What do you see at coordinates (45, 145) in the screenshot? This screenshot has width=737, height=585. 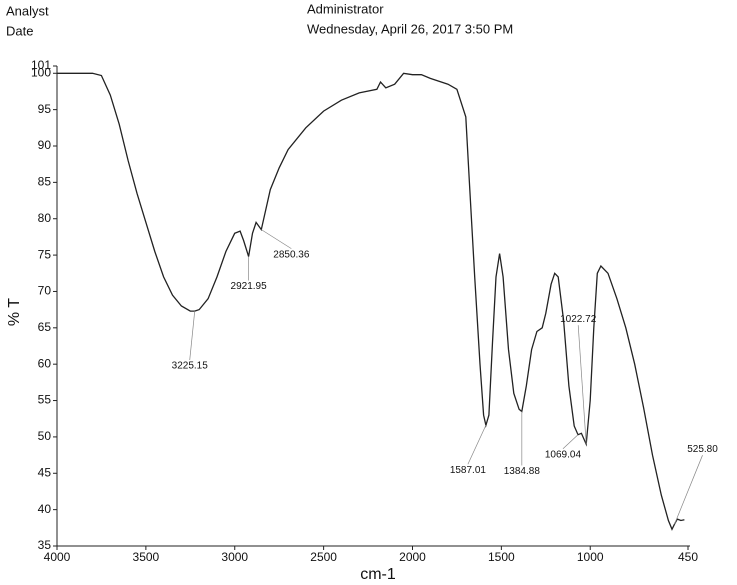 I see `y-tick-label: 90` at bounding box center [45, 145].